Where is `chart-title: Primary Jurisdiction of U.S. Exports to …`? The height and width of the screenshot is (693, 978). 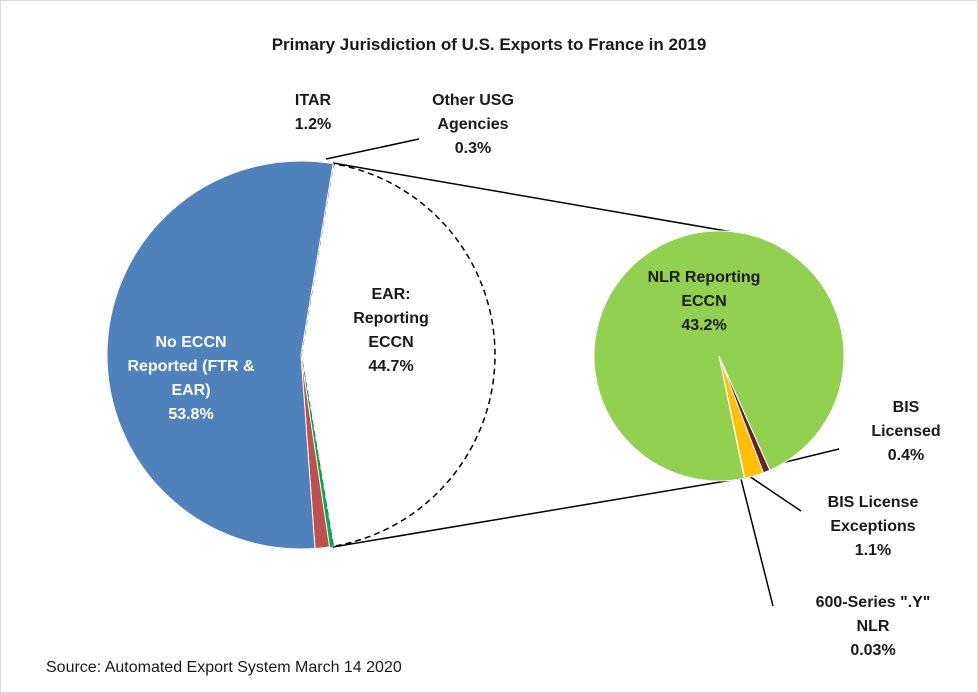 chart-title: Primary Jurisdiction of U.S. Exports to … is located at coordinates (489, 44).